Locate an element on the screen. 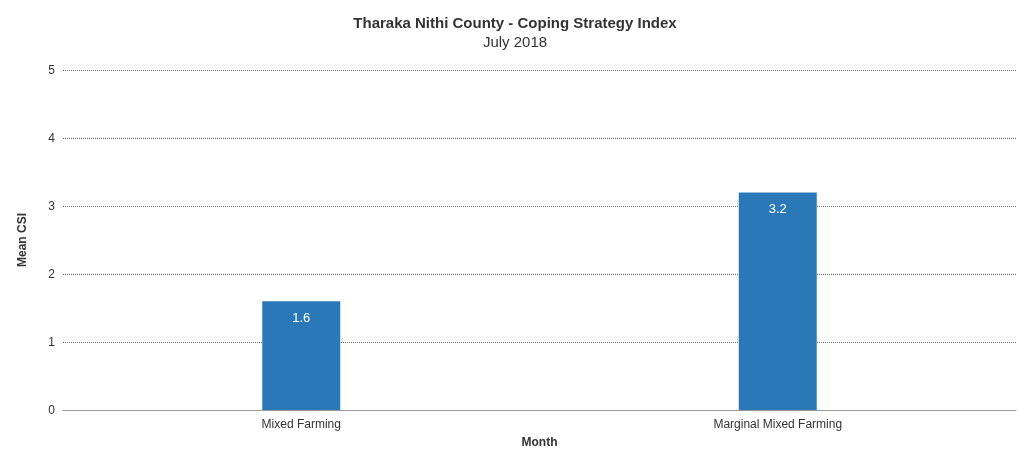 The width and height of the screenshot is (1030, 461). y-tick-label: 3 is located at coordinates (52, 206).